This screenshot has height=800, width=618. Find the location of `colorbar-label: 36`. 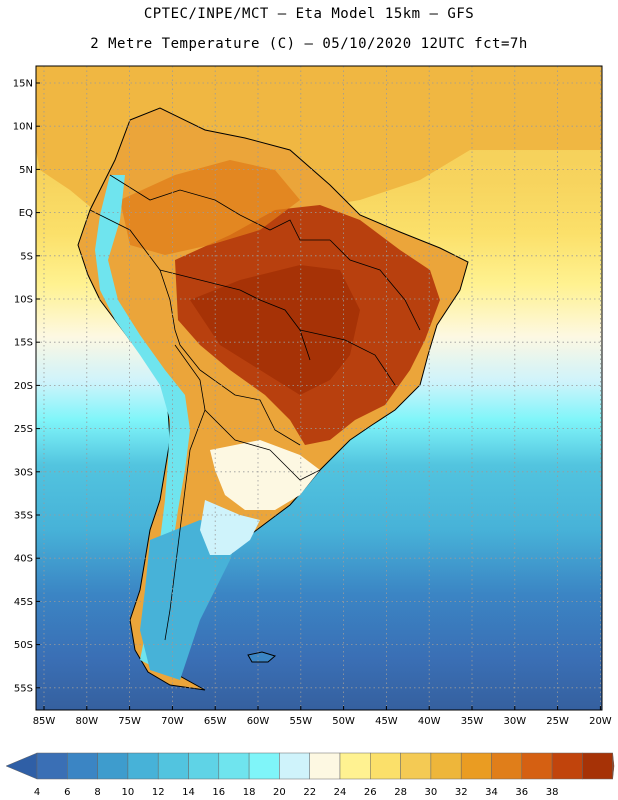

colorbar-label: 36 is located at coordinates (521, 792).